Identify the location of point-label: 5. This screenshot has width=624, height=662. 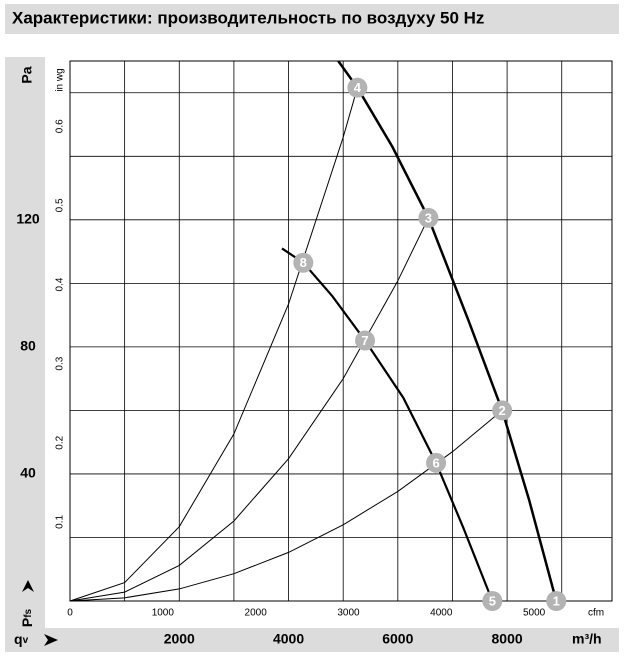
(492, 600).